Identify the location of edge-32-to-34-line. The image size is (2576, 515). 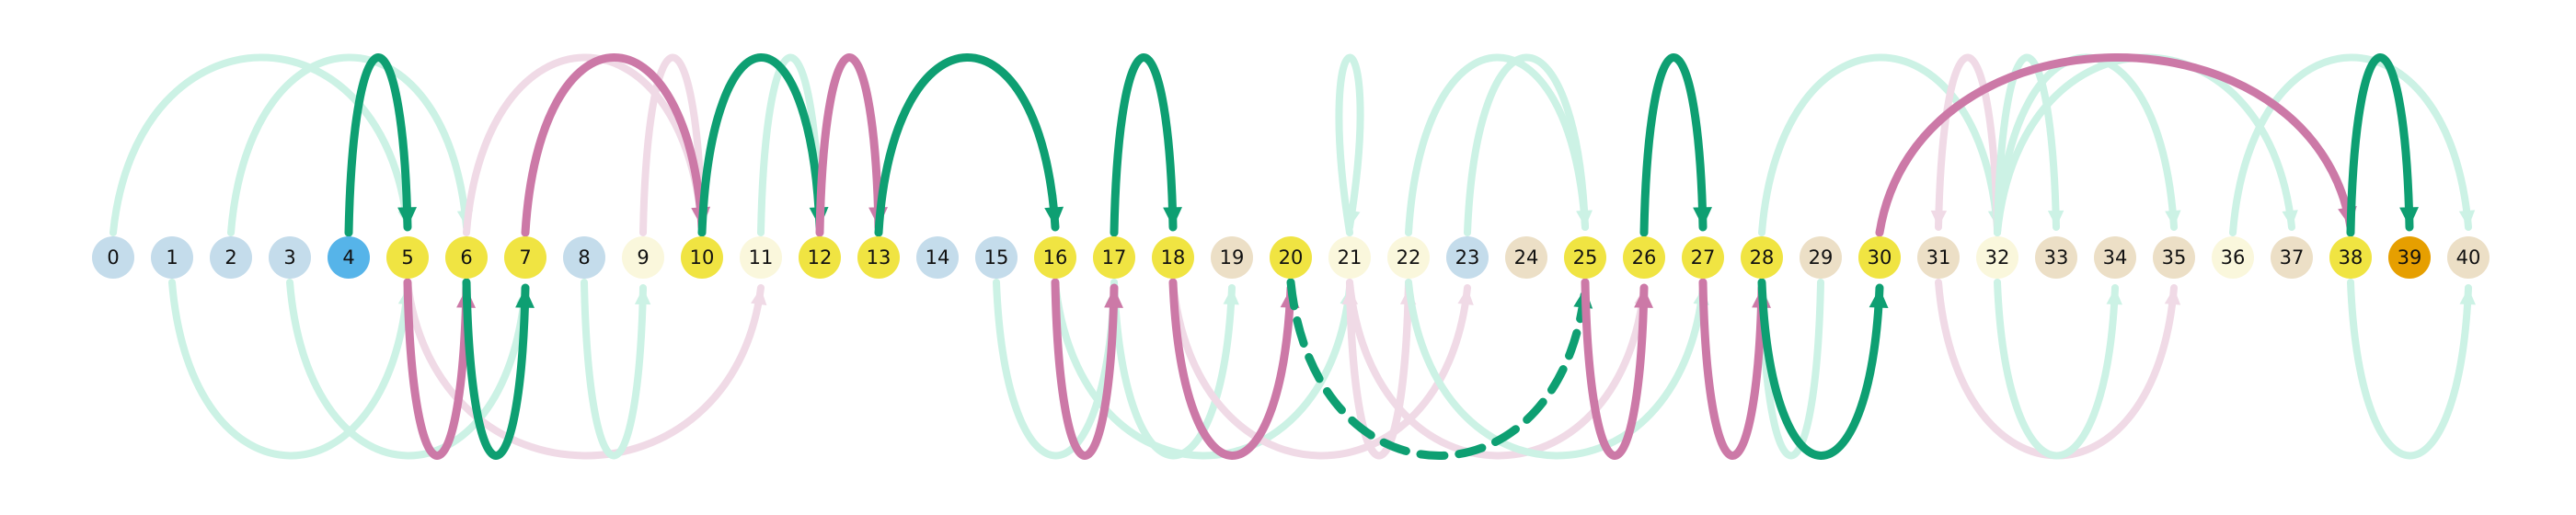
(2056, 369).